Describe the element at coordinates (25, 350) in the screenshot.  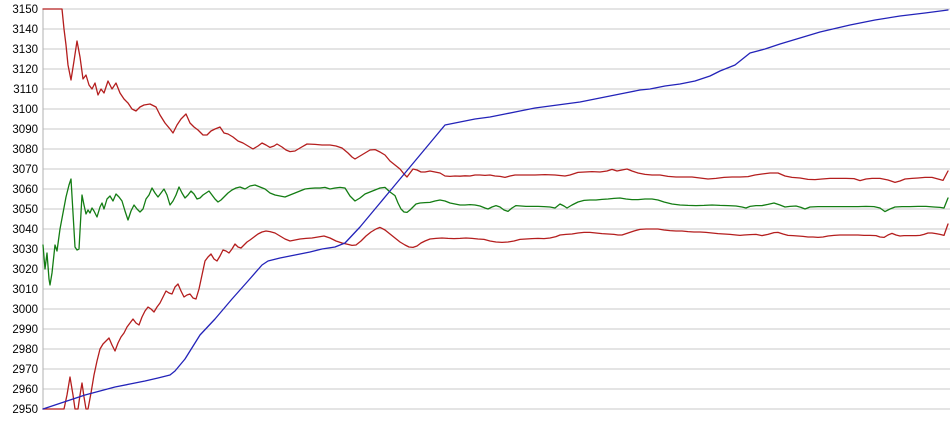
I see `y-tick-label-2980: 2980` at that location.